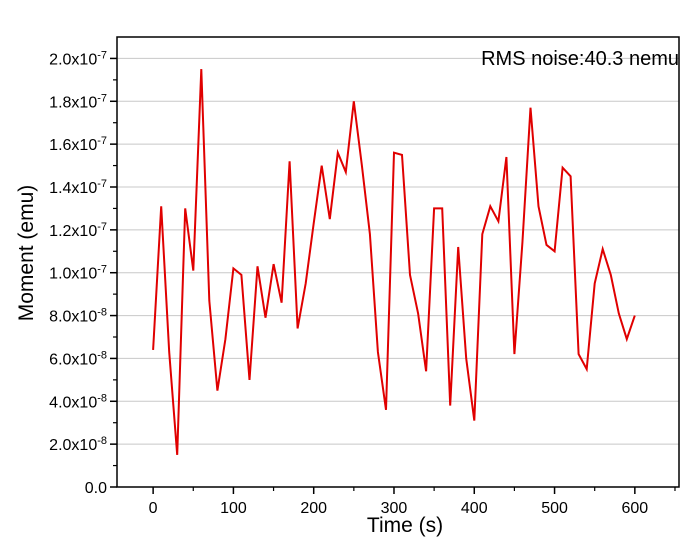  What do you see at coordinates (153, 508) in the screenshot?
I see `x-tick-label: 0` at bounding box center [153, 508].